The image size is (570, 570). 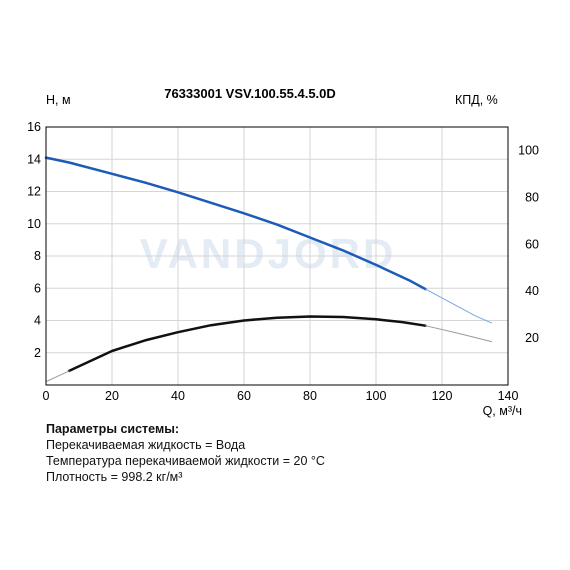 I want to click on x-tick-label: 100, so click(x=376, y=396).